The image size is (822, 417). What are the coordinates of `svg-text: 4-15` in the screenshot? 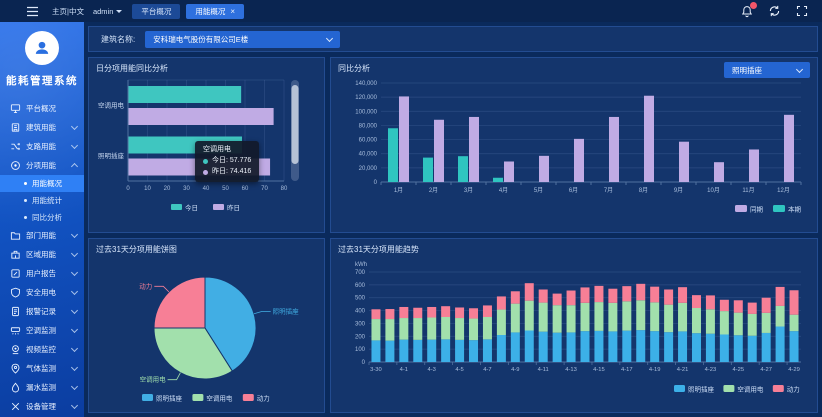 It's located at (599, 370).